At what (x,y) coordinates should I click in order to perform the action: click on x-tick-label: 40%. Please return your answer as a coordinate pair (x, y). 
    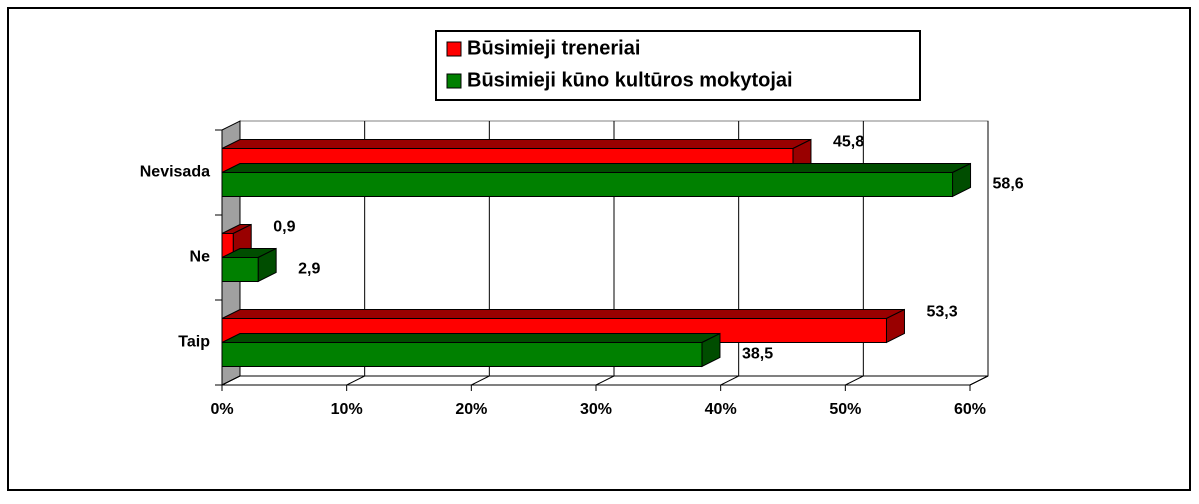
    Looking at the image, I should click on (721, 409).